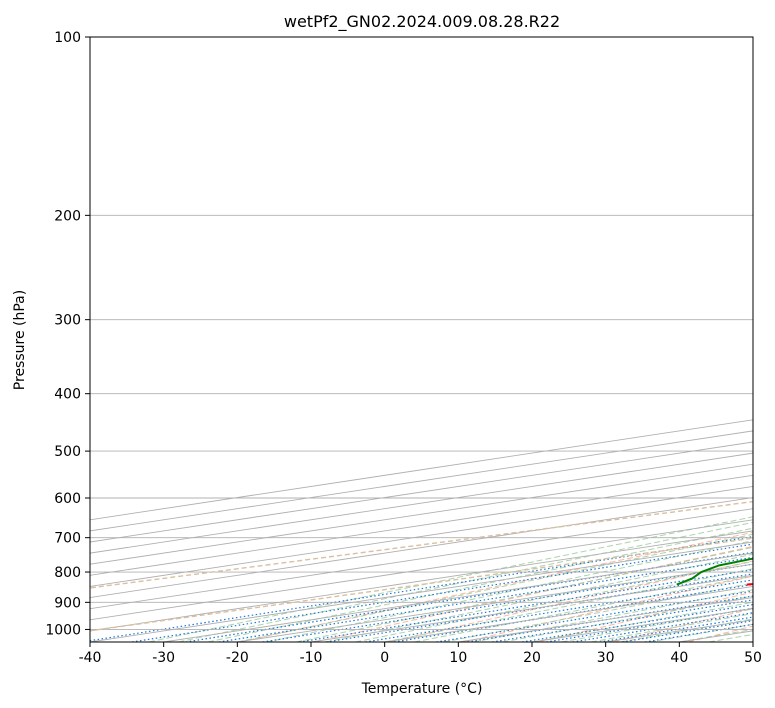 The image size is (775, 708). Describe the element at coordinates (67, 216) in the screenshot. I see `y-tick-label: 200` at that location.